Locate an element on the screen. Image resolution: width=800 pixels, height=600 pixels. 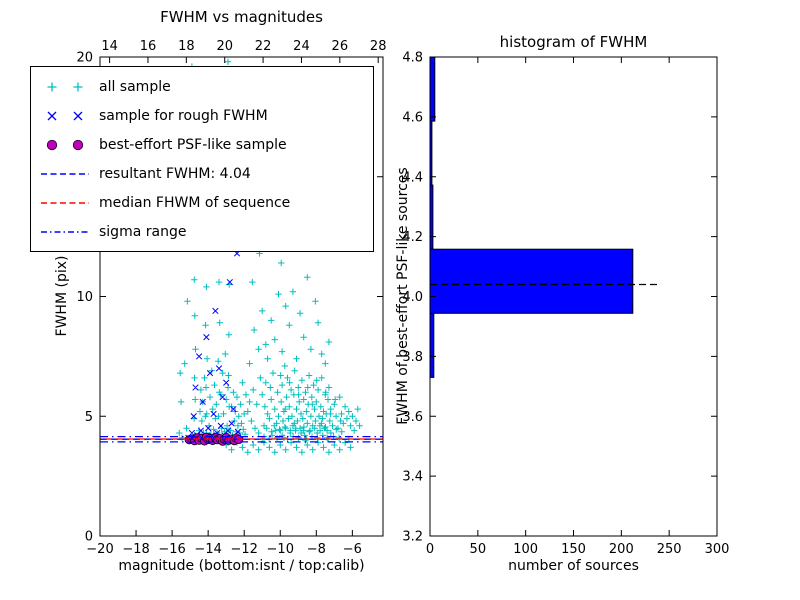
legend-item-psf-sample: best-effort PSF-like sample is located at coordinates (202, 144).